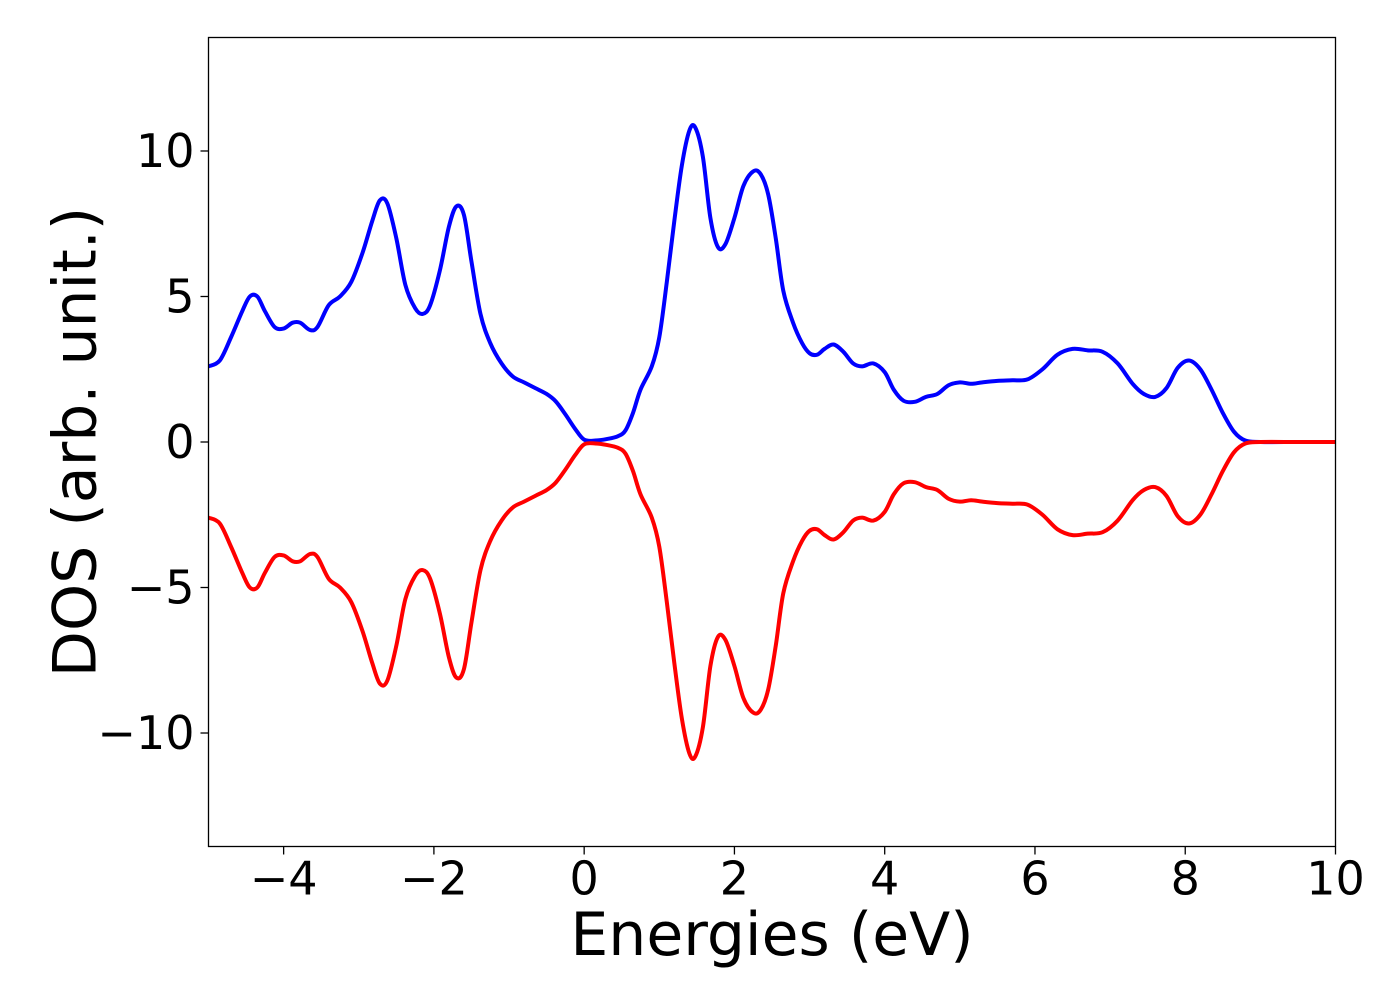 The width and height of the screenshot is (1400, 1004). I want to click on y-axis: 10 5 0 −5 −10, so click(153, 442).